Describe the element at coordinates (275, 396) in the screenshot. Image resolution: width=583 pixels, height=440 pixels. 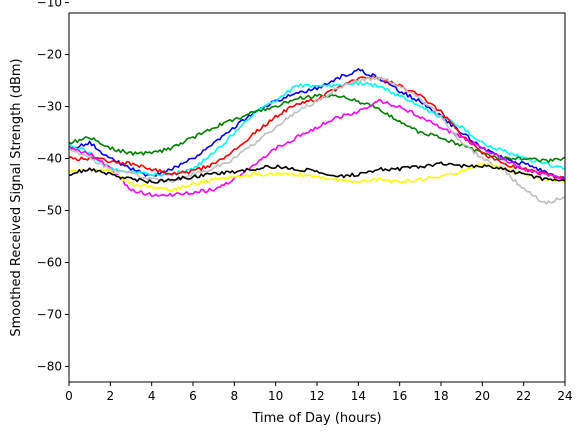
I see `x-tick-label: 10` at that location.